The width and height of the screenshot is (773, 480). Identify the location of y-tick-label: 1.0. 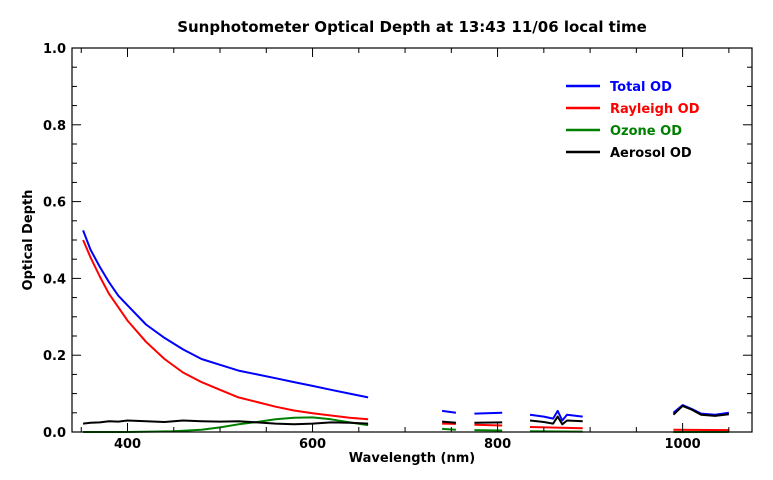
(54, 49).